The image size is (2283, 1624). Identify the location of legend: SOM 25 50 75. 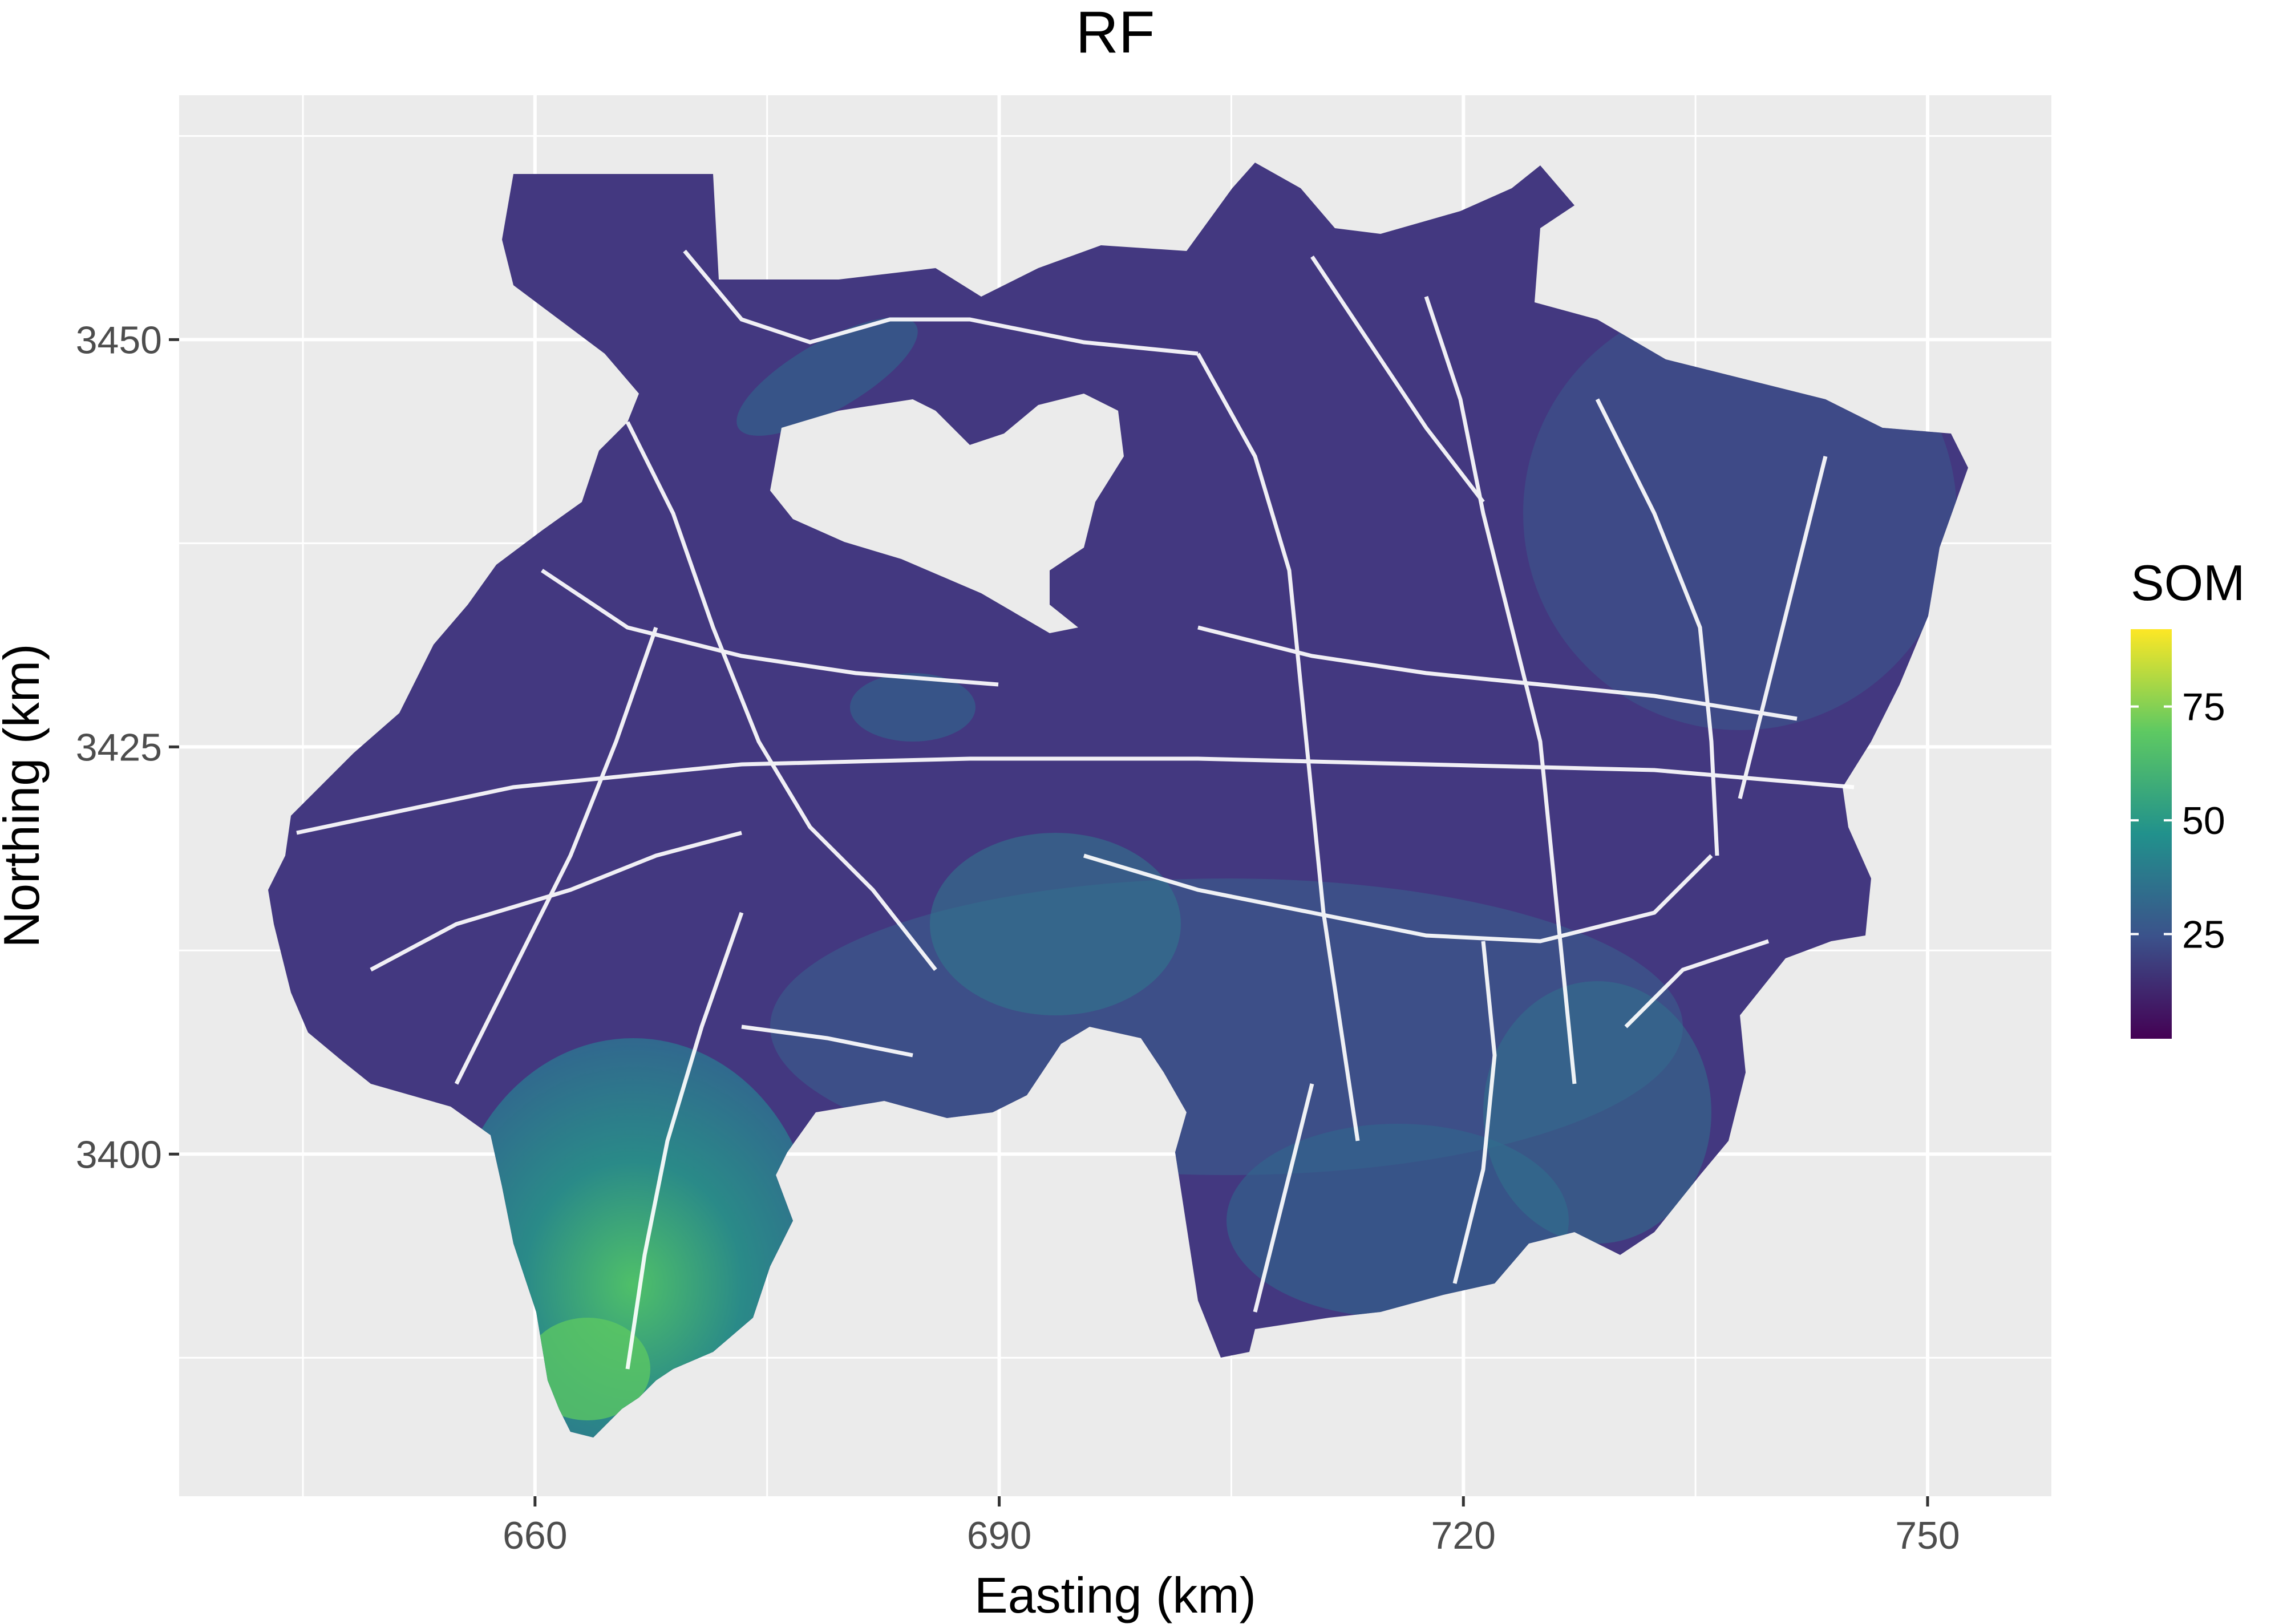
(2188, 797).